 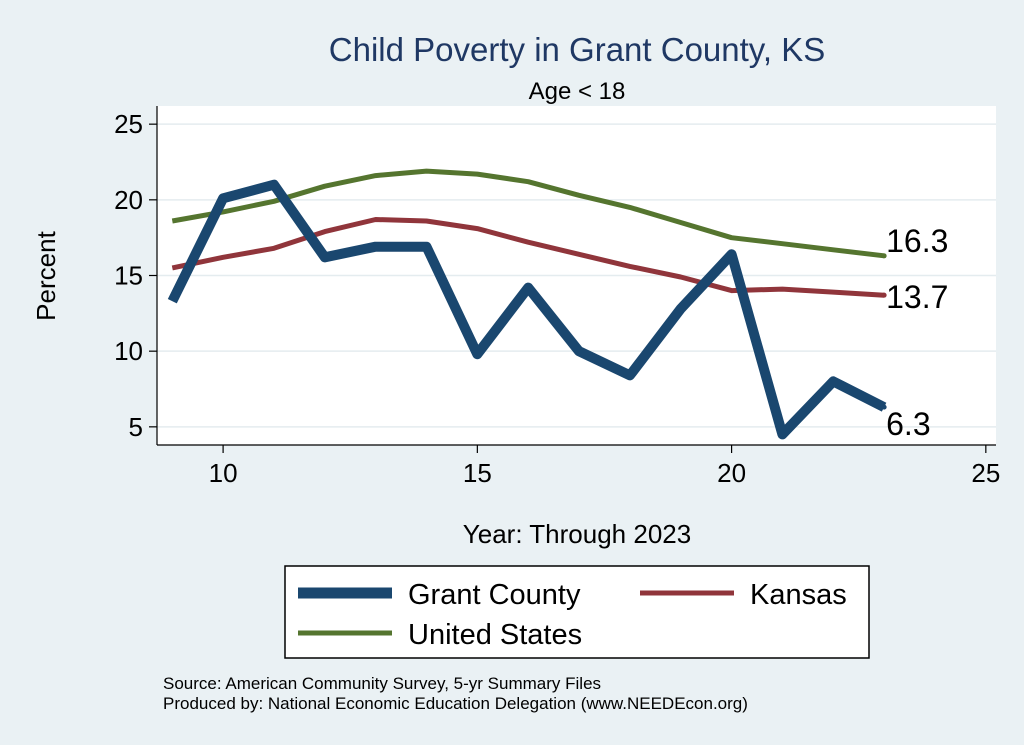 What do you see at coordinates (985, 473) in the screenshot?
I see `x-tick-label-25: 25` at bounding box center [985, 473].